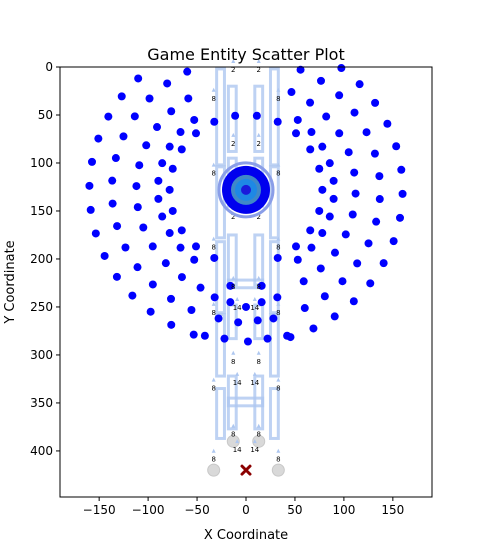  Describe the element at coordinates (246, 190) in the screenshot. I see `player-marker` at that location.